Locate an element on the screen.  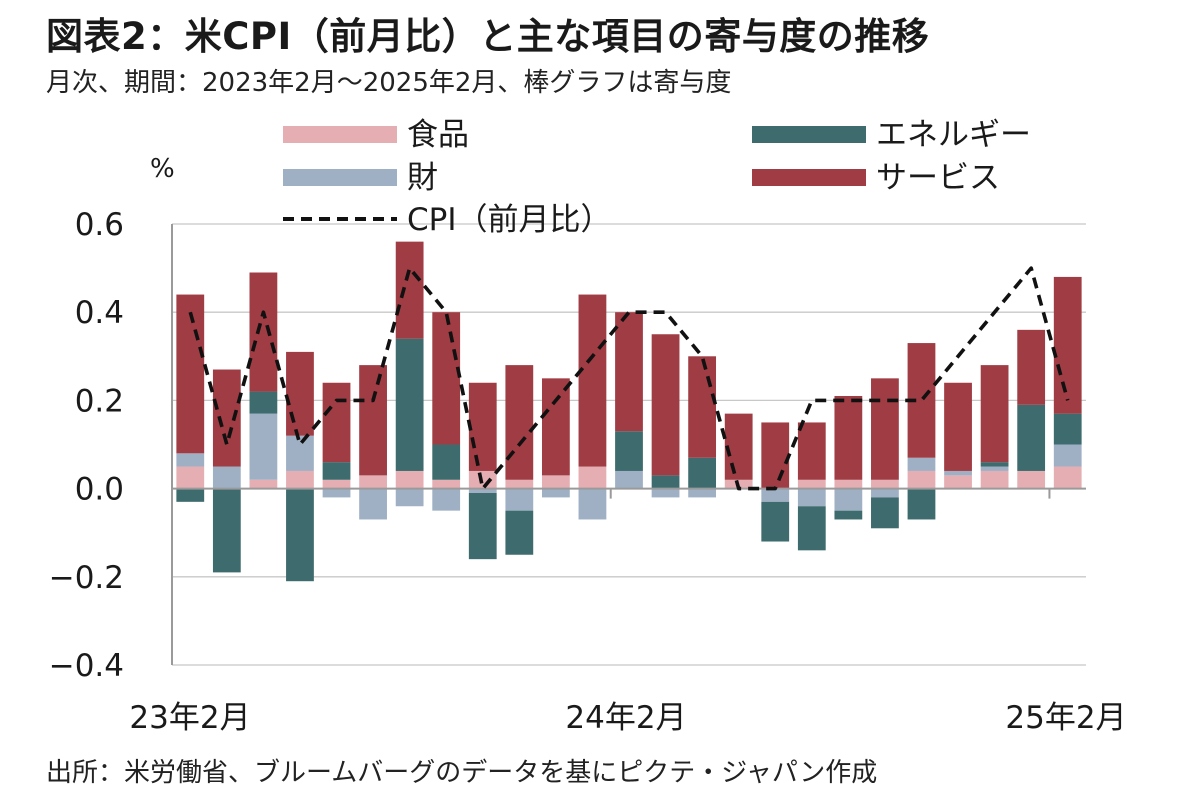
source-note: 出所：米労働省、ブルームバーグのデータを基にピクテ・ジャパン作成 is located at coordinates (462, 773).